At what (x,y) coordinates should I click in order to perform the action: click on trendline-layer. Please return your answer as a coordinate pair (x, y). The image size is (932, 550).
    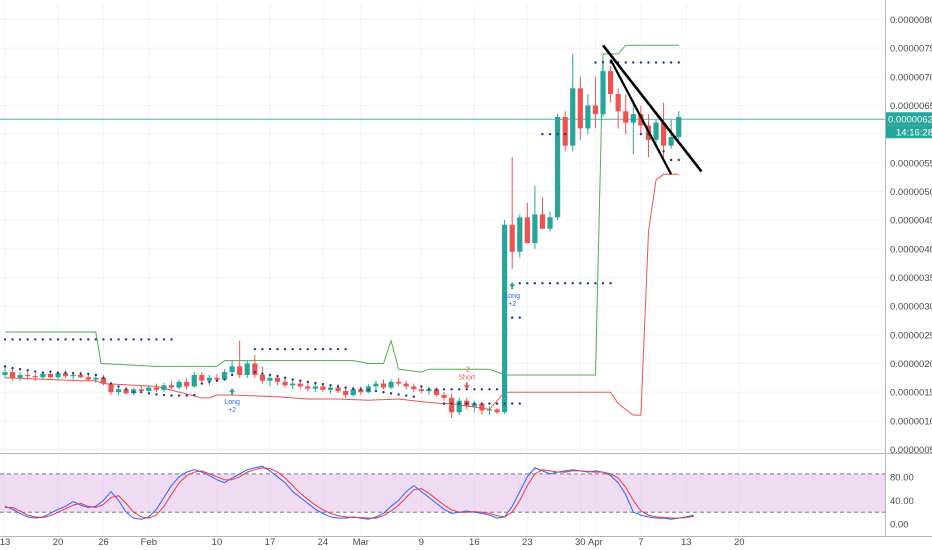
    Looking at the image, I should click on (652, 109).